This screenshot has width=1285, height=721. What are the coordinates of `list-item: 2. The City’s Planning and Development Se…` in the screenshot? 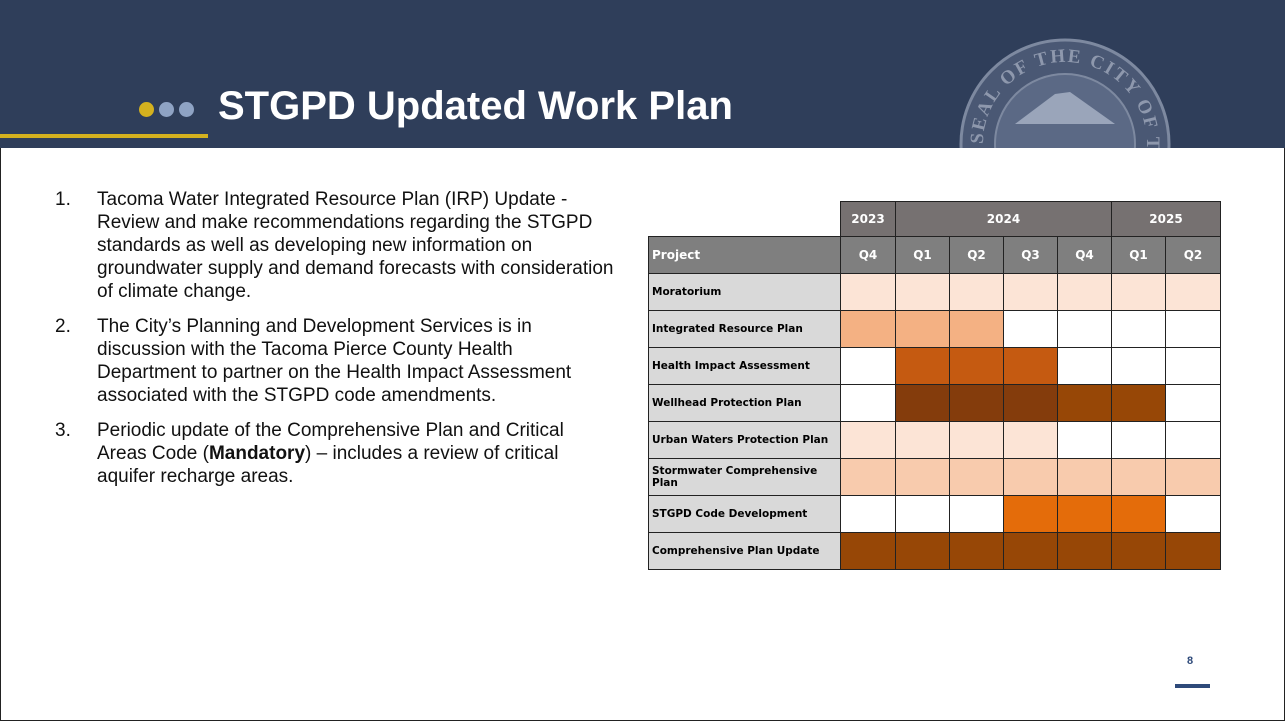 It's located at (335, 361).